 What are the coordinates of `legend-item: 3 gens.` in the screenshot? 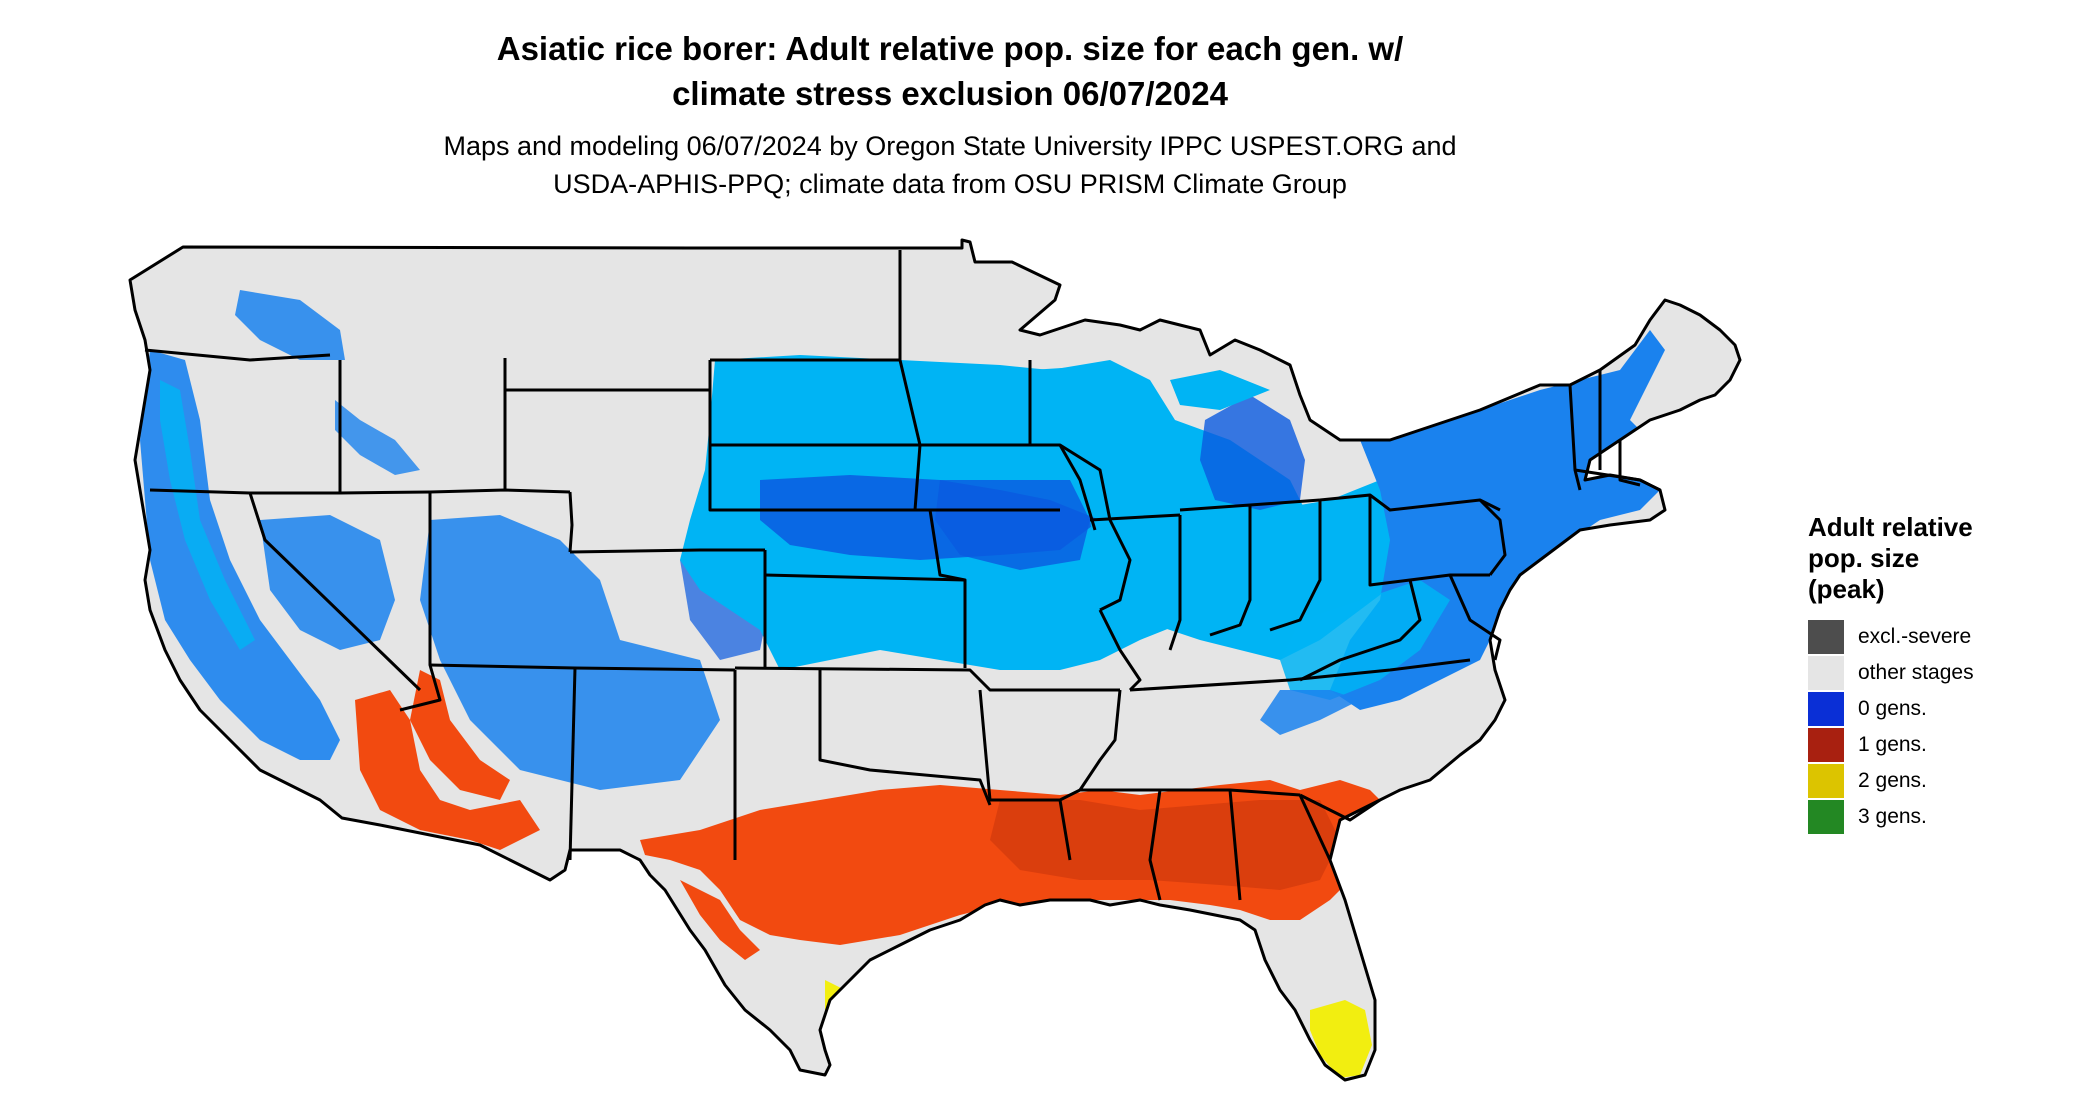 It's located at (1948, 817).